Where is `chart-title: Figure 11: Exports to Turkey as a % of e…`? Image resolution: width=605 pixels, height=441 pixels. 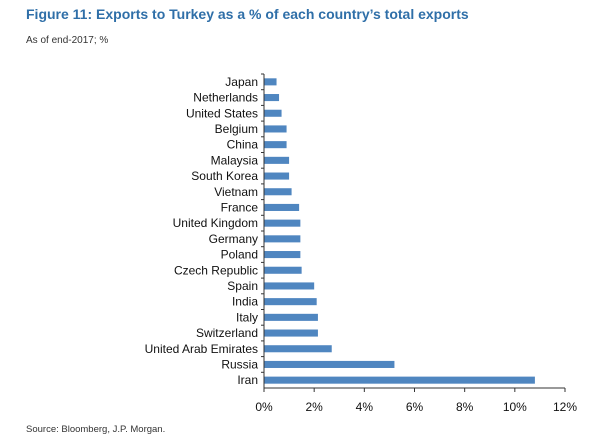 chart-title: Figure 11: Exports to Turkey as a % of e… is located at coordinates (247, 14).